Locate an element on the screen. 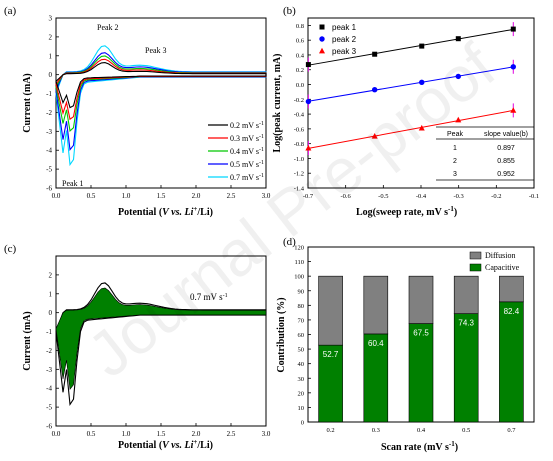 Image resolution: width=553 pixels, height=461 pixels. y-tick-label: -1.4 is located at coordinates (299, 189).